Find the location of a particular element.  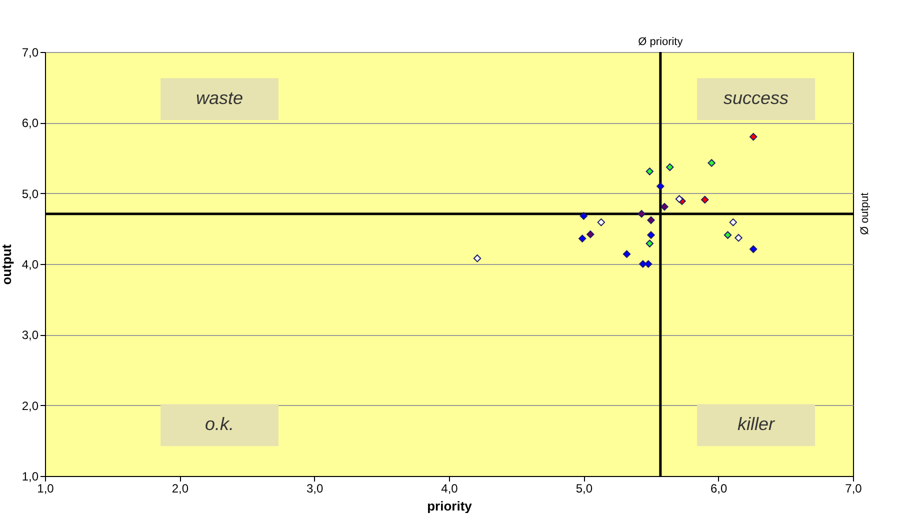

ref-line-label: Ø priority is located at coordinates (661, 42).